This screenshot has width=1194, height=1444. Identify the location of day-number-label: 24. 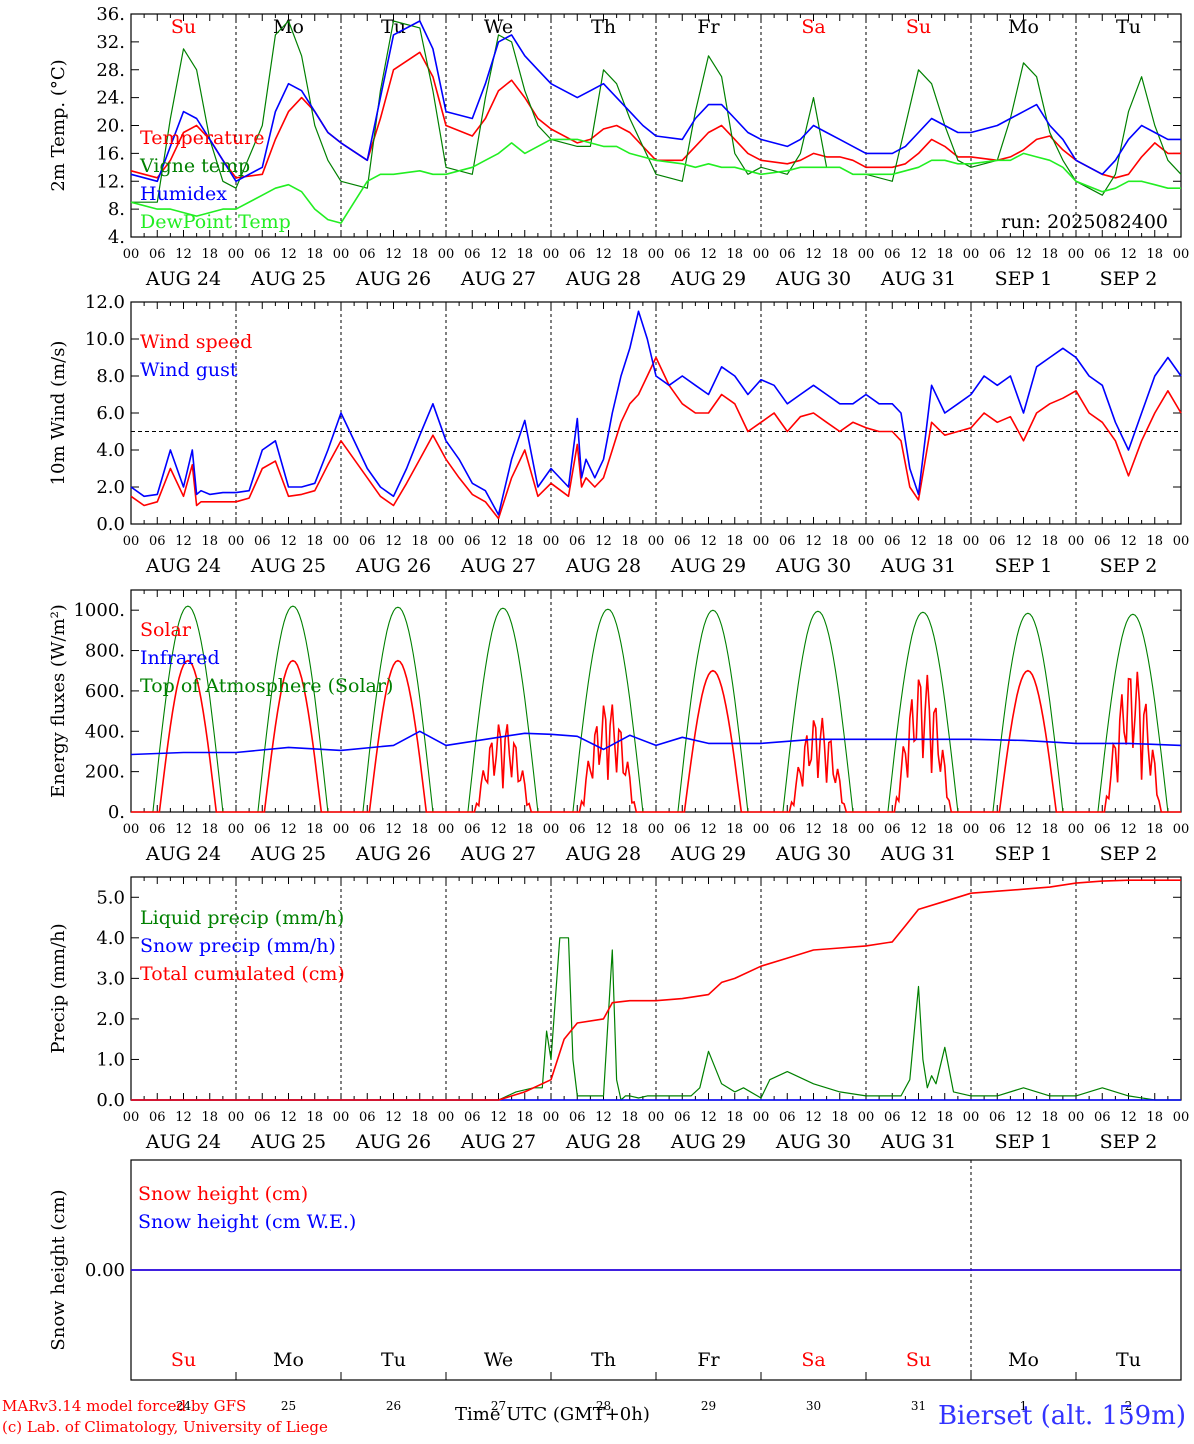
(184, 1406).